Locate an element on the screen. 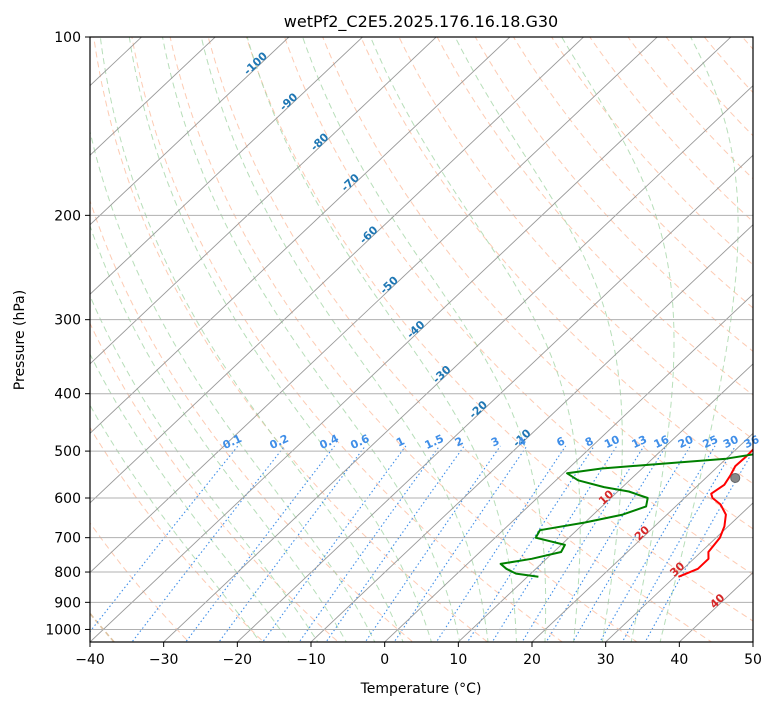  mixing-ratio-label: 36 is located at coordinates (752, 442).